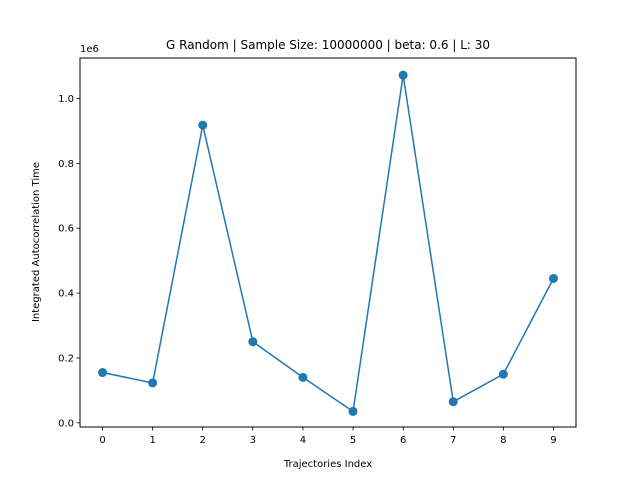 This screenshot has width=640, height=480. Describe the element at coordinates (403, 440) in the screenshot. I see `x-tick-label: 6` at that location.